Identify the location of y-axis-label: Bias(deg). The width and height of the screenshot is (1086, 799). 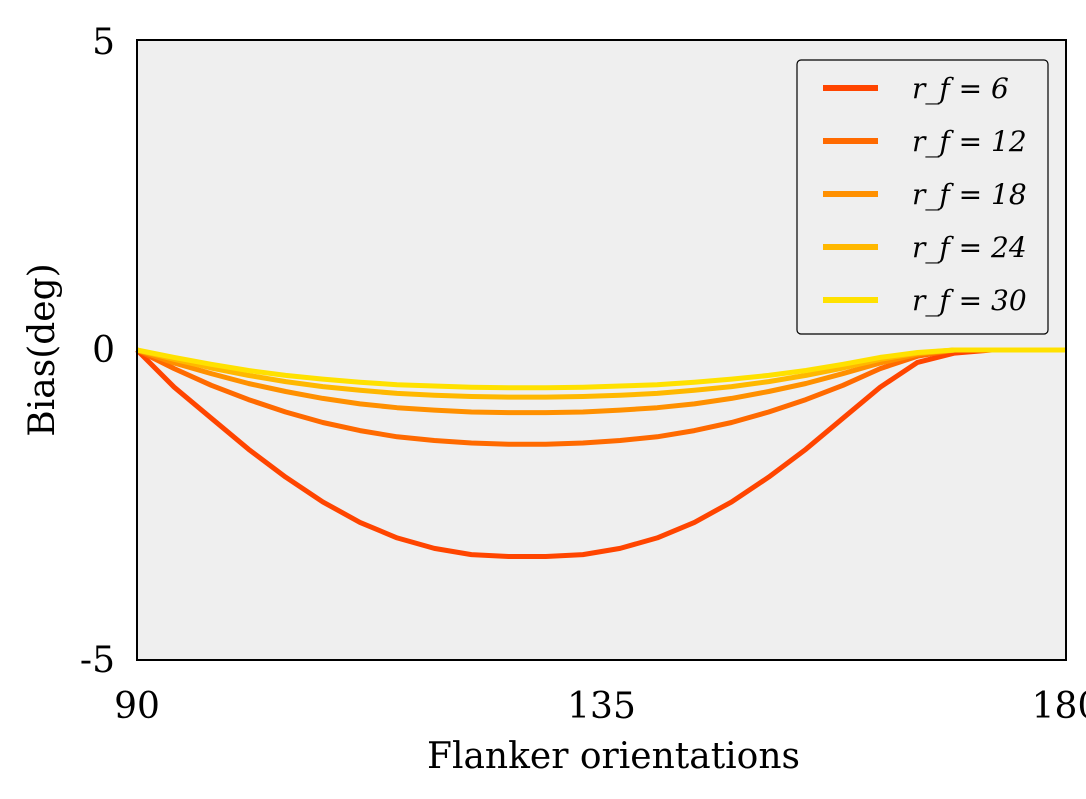
(42, 349).